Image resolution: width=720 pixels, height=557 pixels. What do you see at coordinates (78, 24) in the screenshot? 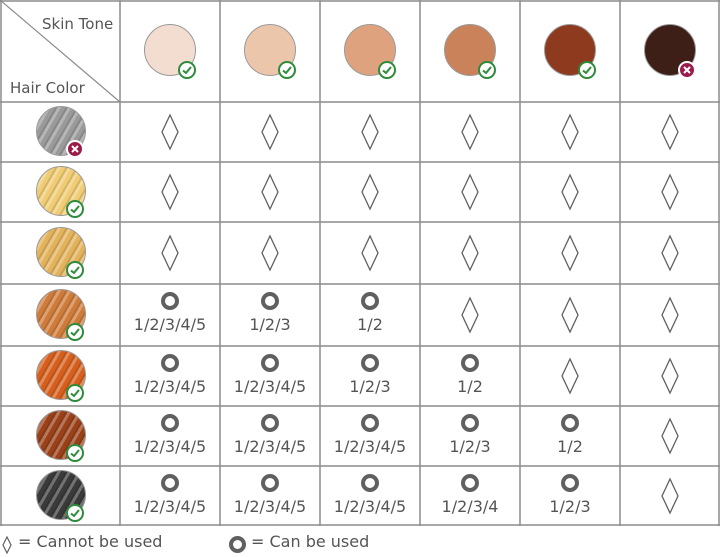
I see `skin-tone-header: Skin Tone` at bounding box center [78, 24].